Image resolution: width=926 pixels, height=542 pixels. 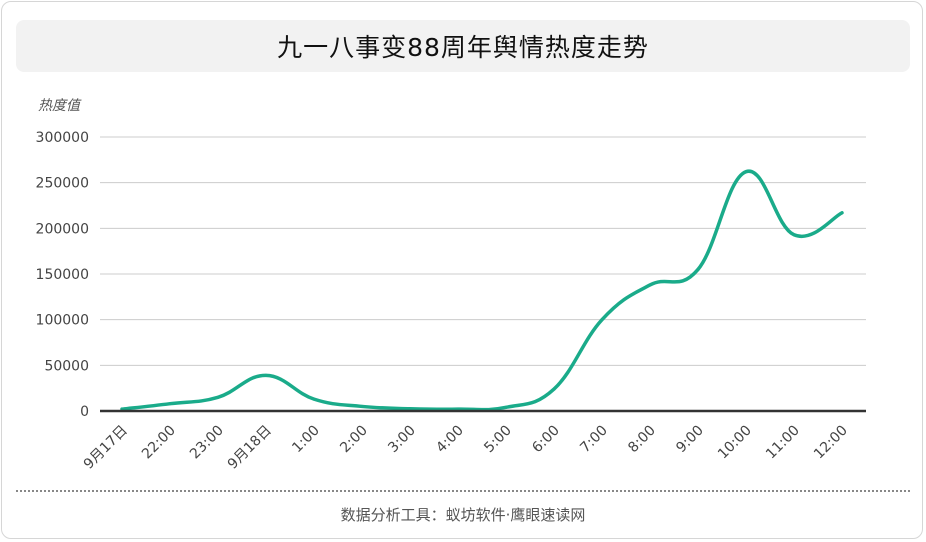 I want to click on y-axis-label: 热度值, so click(x=60, y=106).